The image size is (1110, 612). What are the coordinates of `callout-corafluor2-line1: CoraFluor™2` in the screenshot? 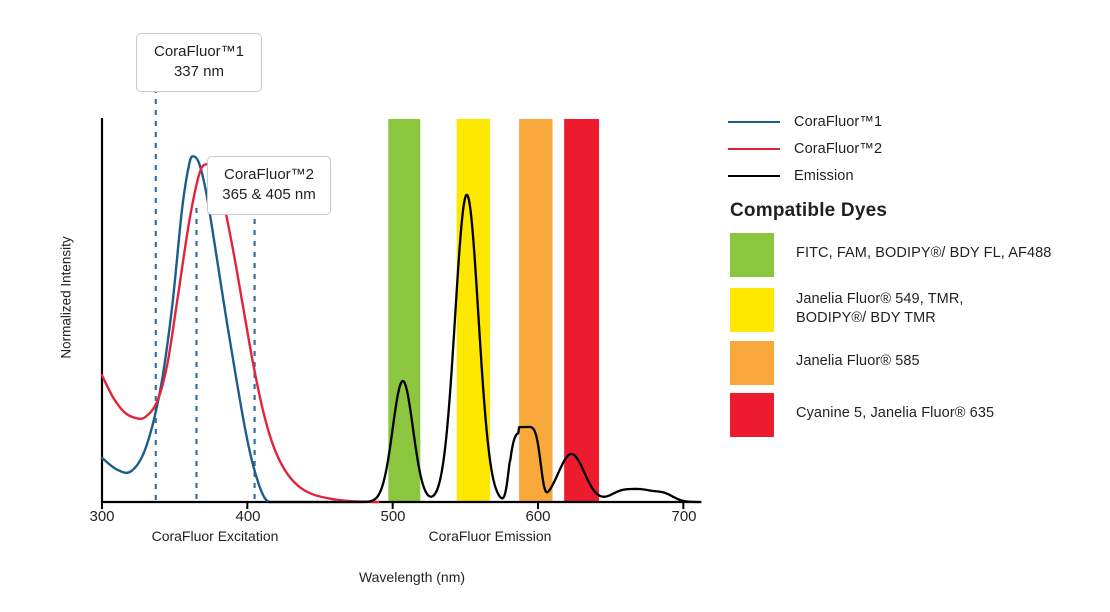 It's located at (269, 174).